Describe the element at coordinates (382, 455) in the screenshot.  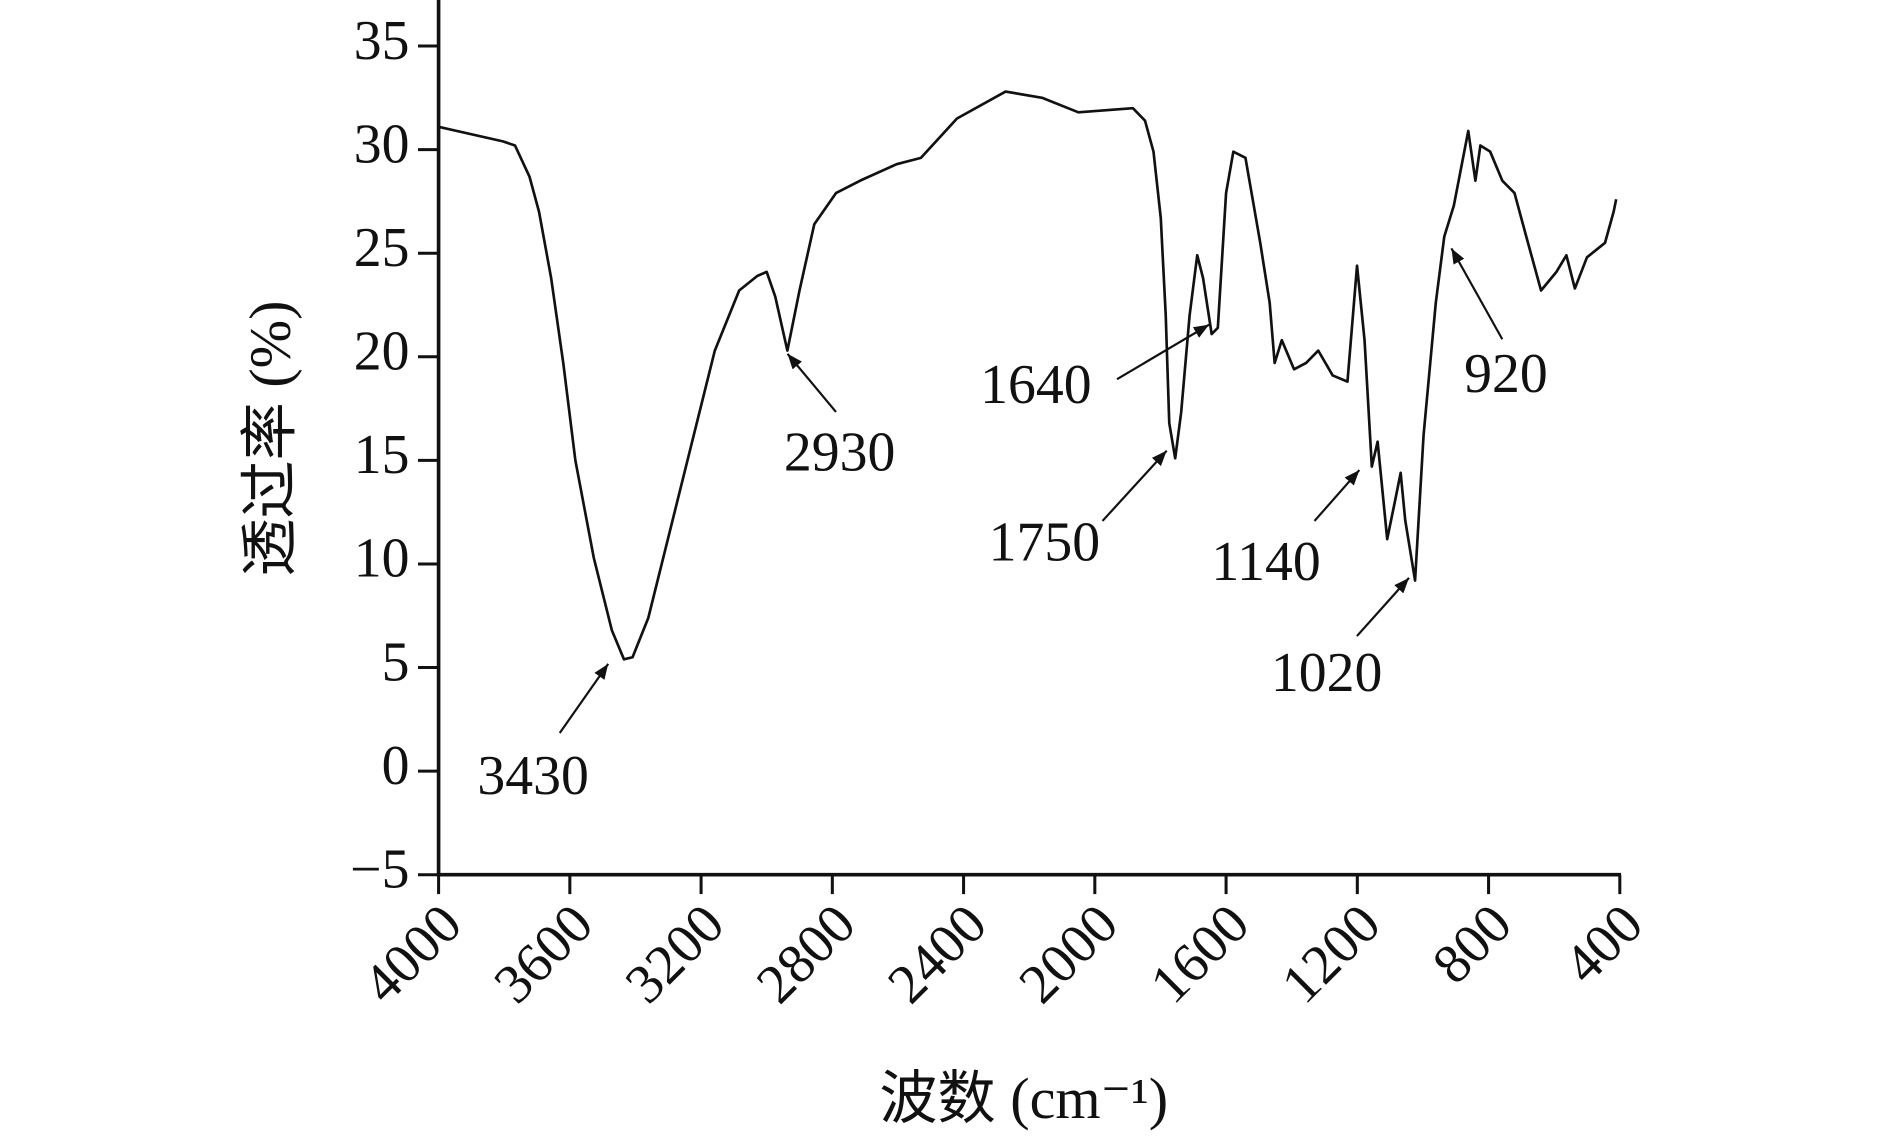
I see `y-tick-label: 15` at that location.